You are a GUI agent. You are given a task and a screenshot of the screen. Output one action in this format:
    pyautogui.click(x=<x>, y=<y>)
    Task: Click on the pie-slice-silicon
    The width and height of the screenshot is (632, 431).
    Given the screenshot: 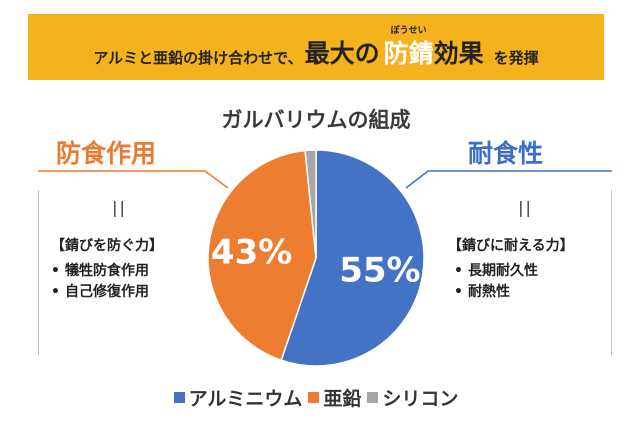 What is the action you would take?
    pyautogui.click(x=310, y=204)
    